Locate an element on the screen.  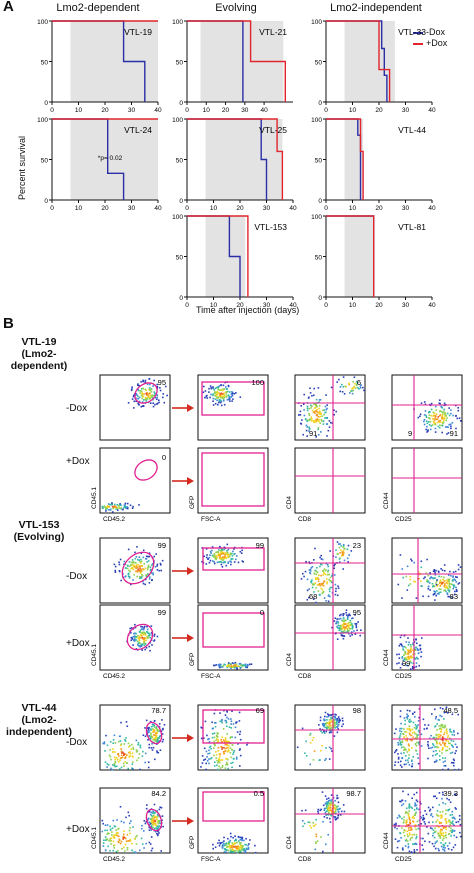
dox-label: -Dox is located at coordinates (77, 408).